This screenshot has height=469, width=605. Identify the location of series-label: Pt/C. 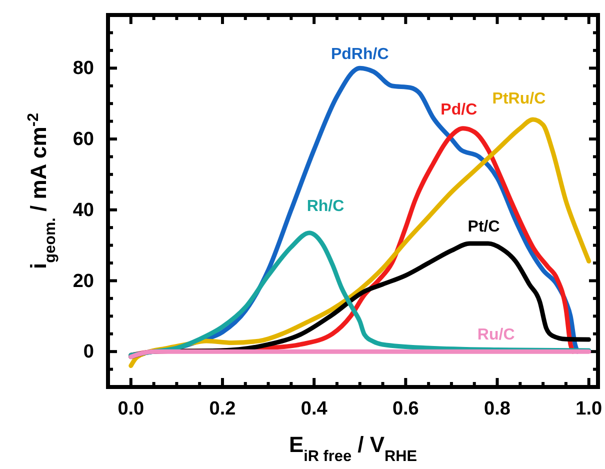
(484, 227).